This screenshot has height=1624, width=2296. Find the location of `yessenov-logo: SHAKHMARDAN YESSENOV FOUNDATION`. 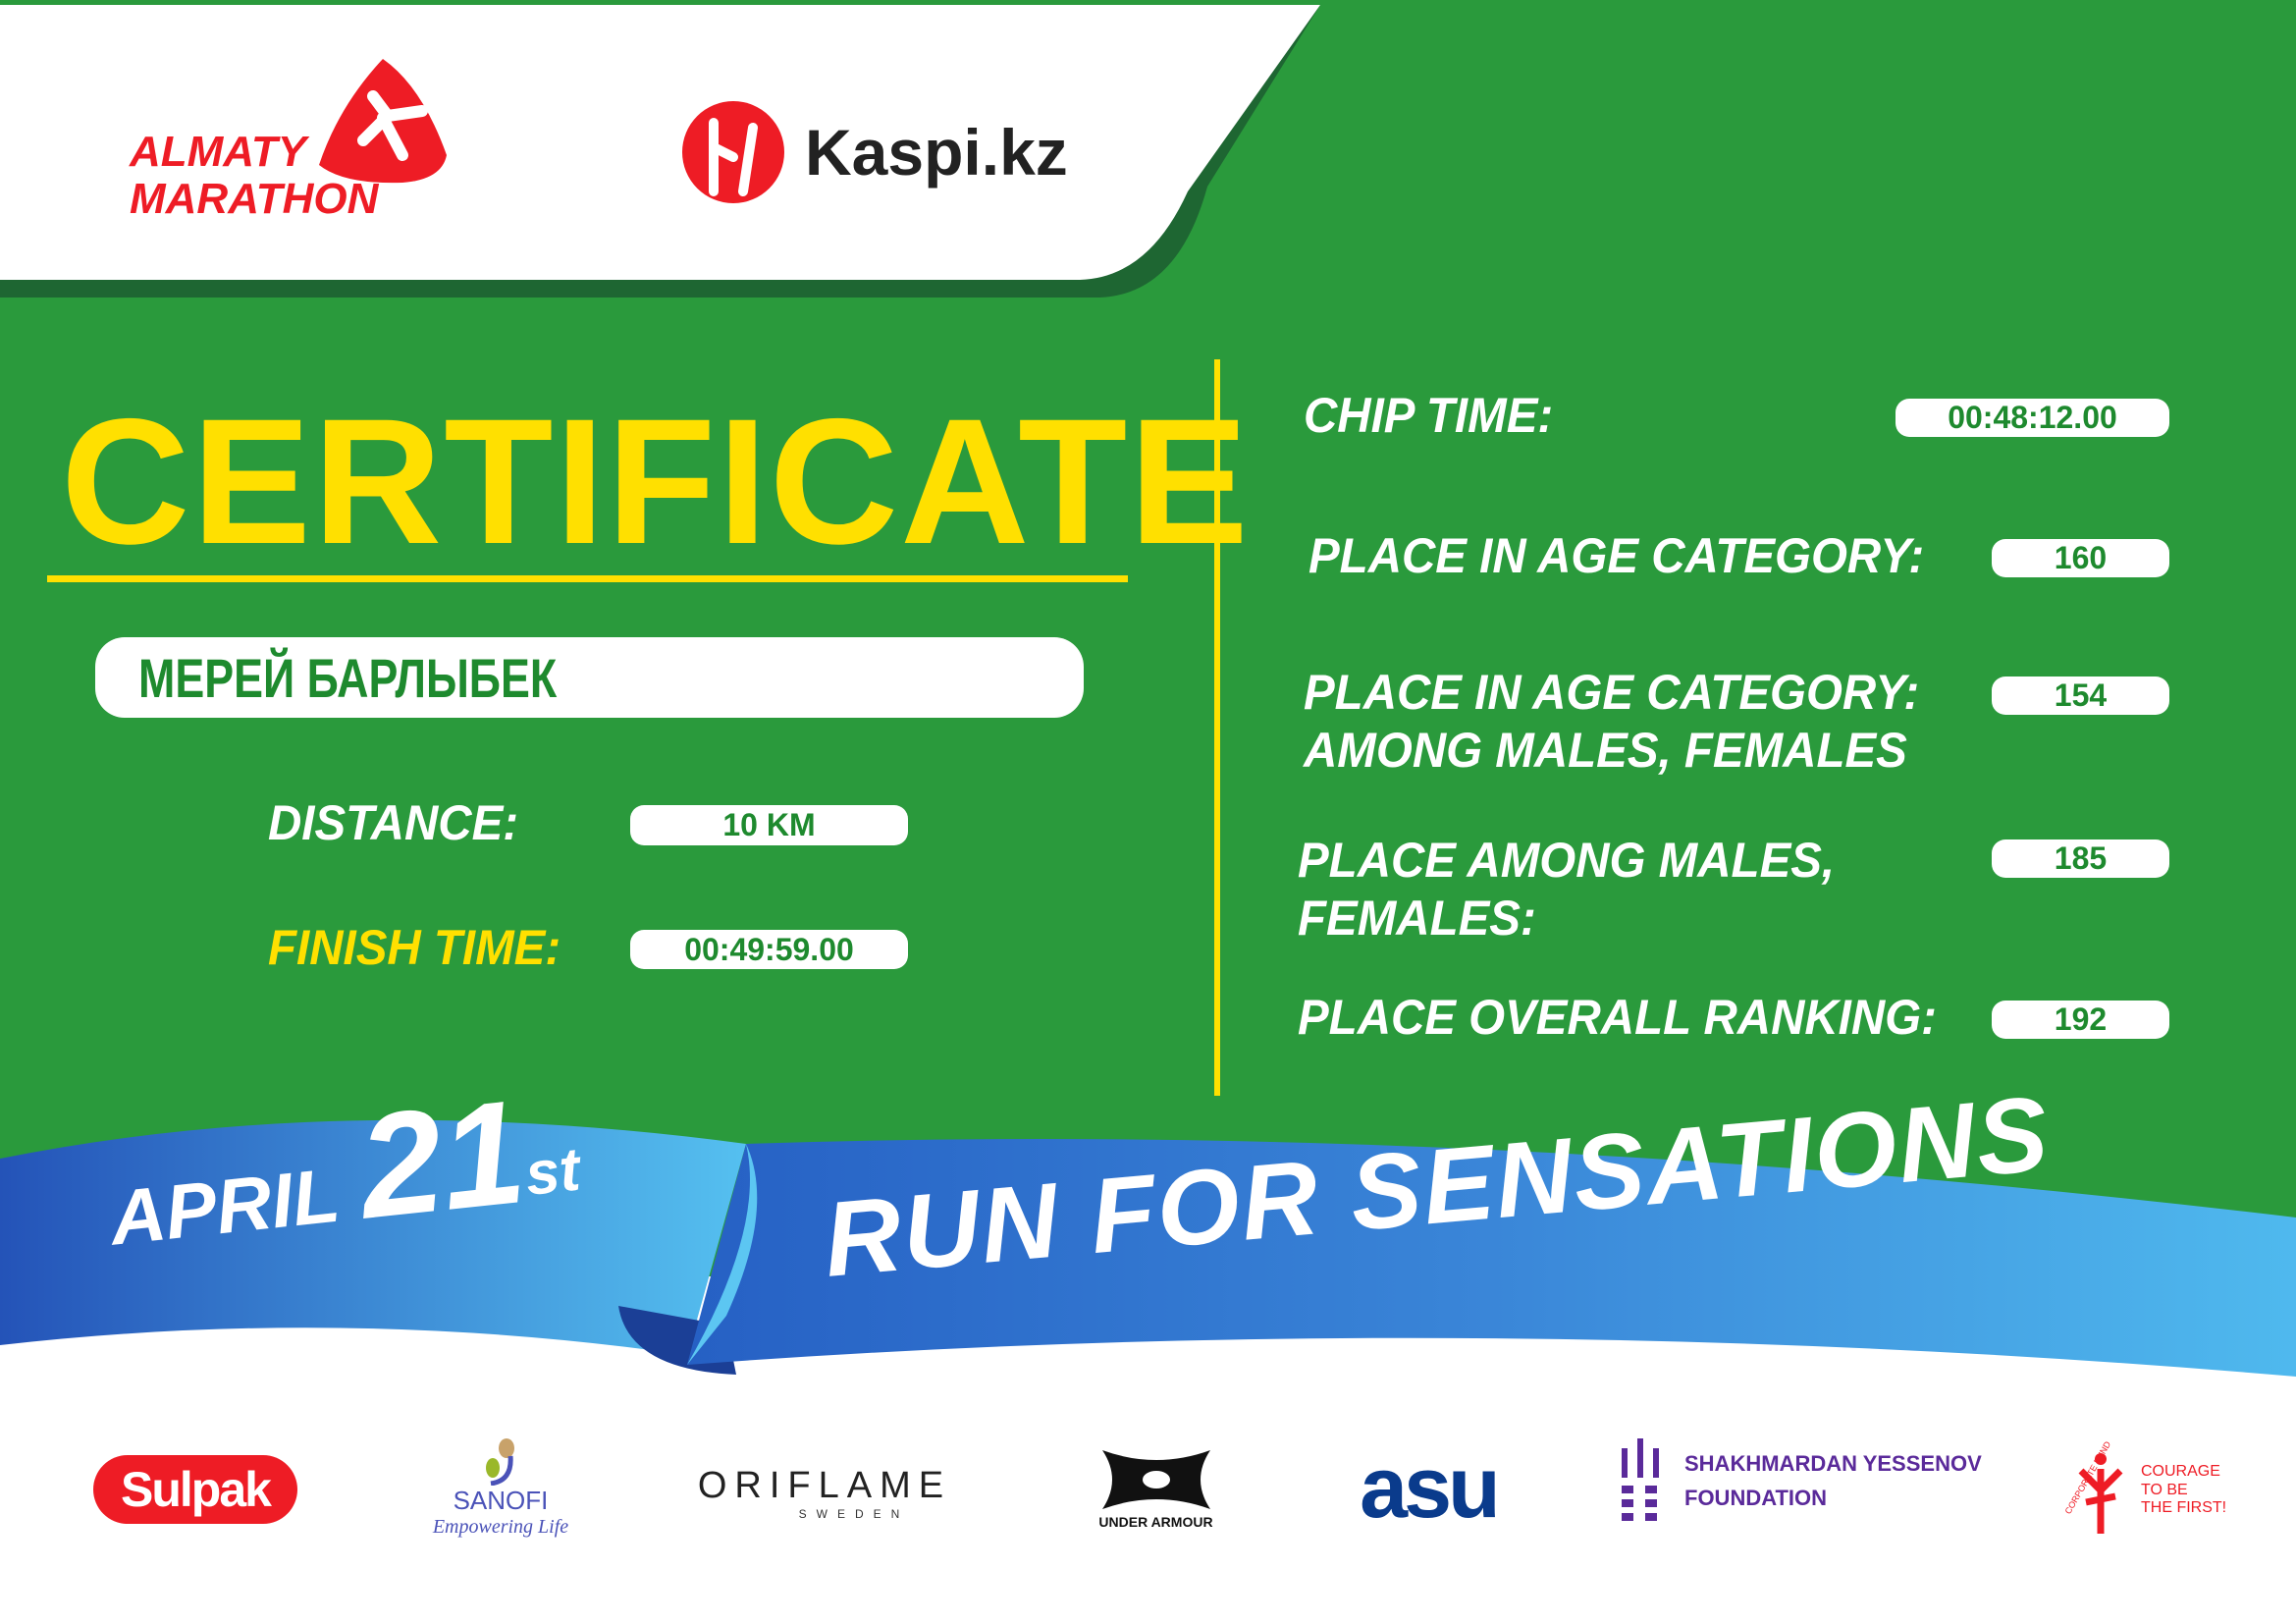

yessenov-logo: SHAKHMARDAN YESSENOV FOUNDATION is located at coordinates (1801, 1480).